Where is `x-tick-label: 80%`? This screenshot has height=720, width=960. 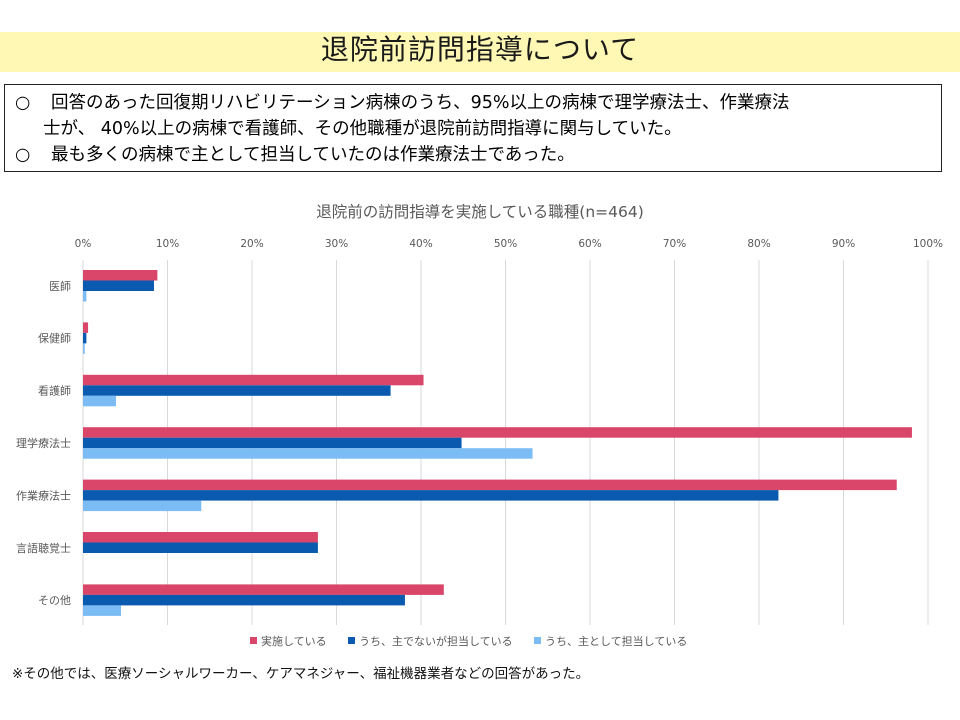
x-tick-label: 80% is located at coordinates (758, 244).